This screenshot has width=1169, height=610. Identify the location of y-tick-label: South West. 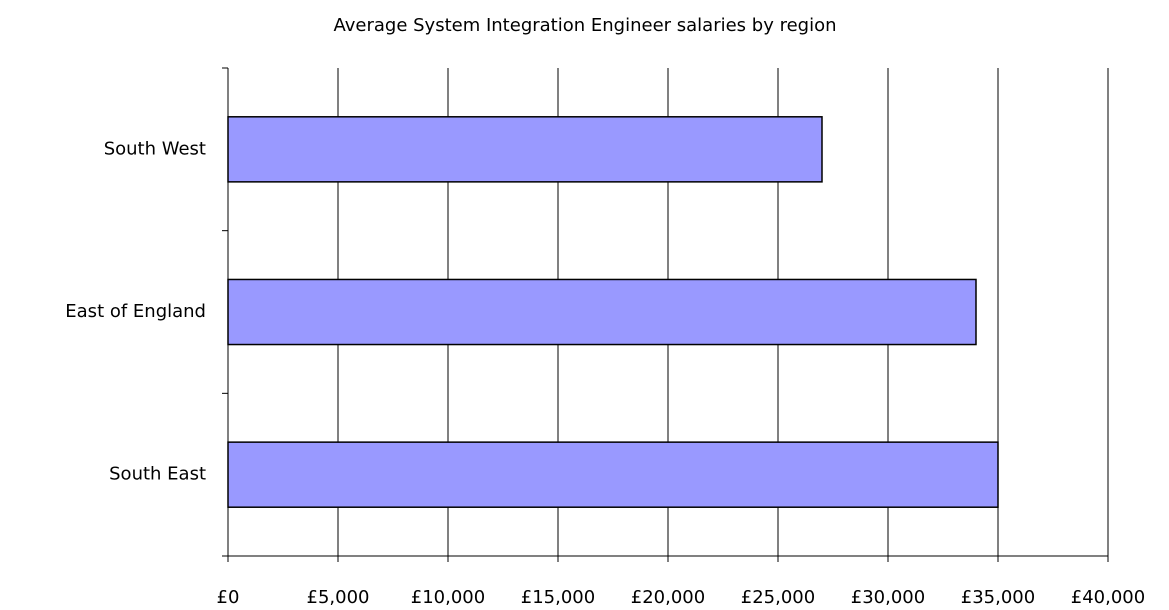
(155, 148).